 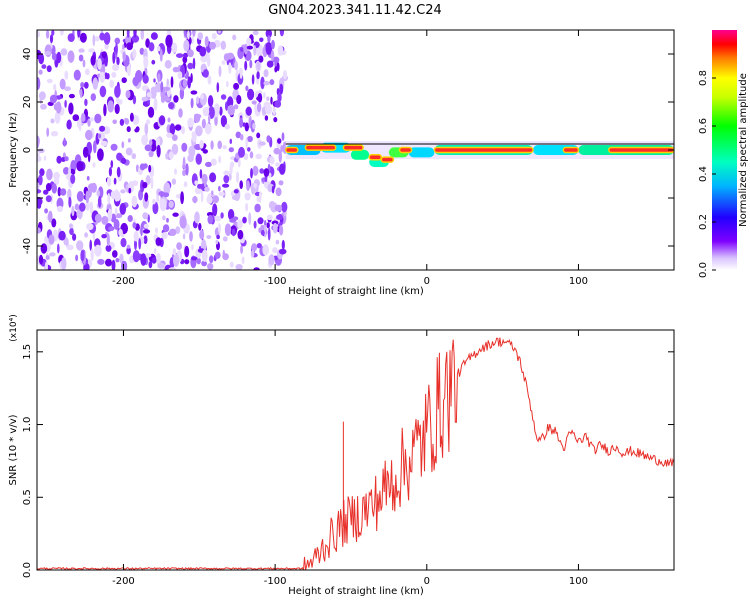 What do you see at coordinates (27, 246) in the screenshot?
I see `y-tick-label: -40` at bounding box center [27, 246].